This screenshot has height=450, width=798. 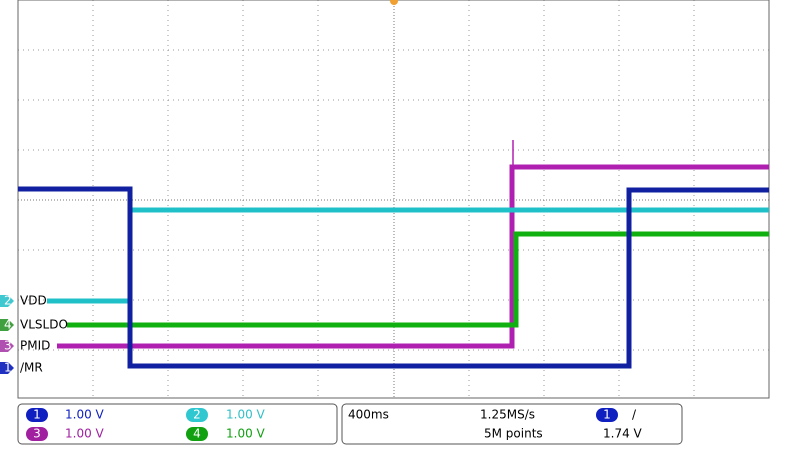 I want to click on marker-number: 4, so click(x=8, y=325).